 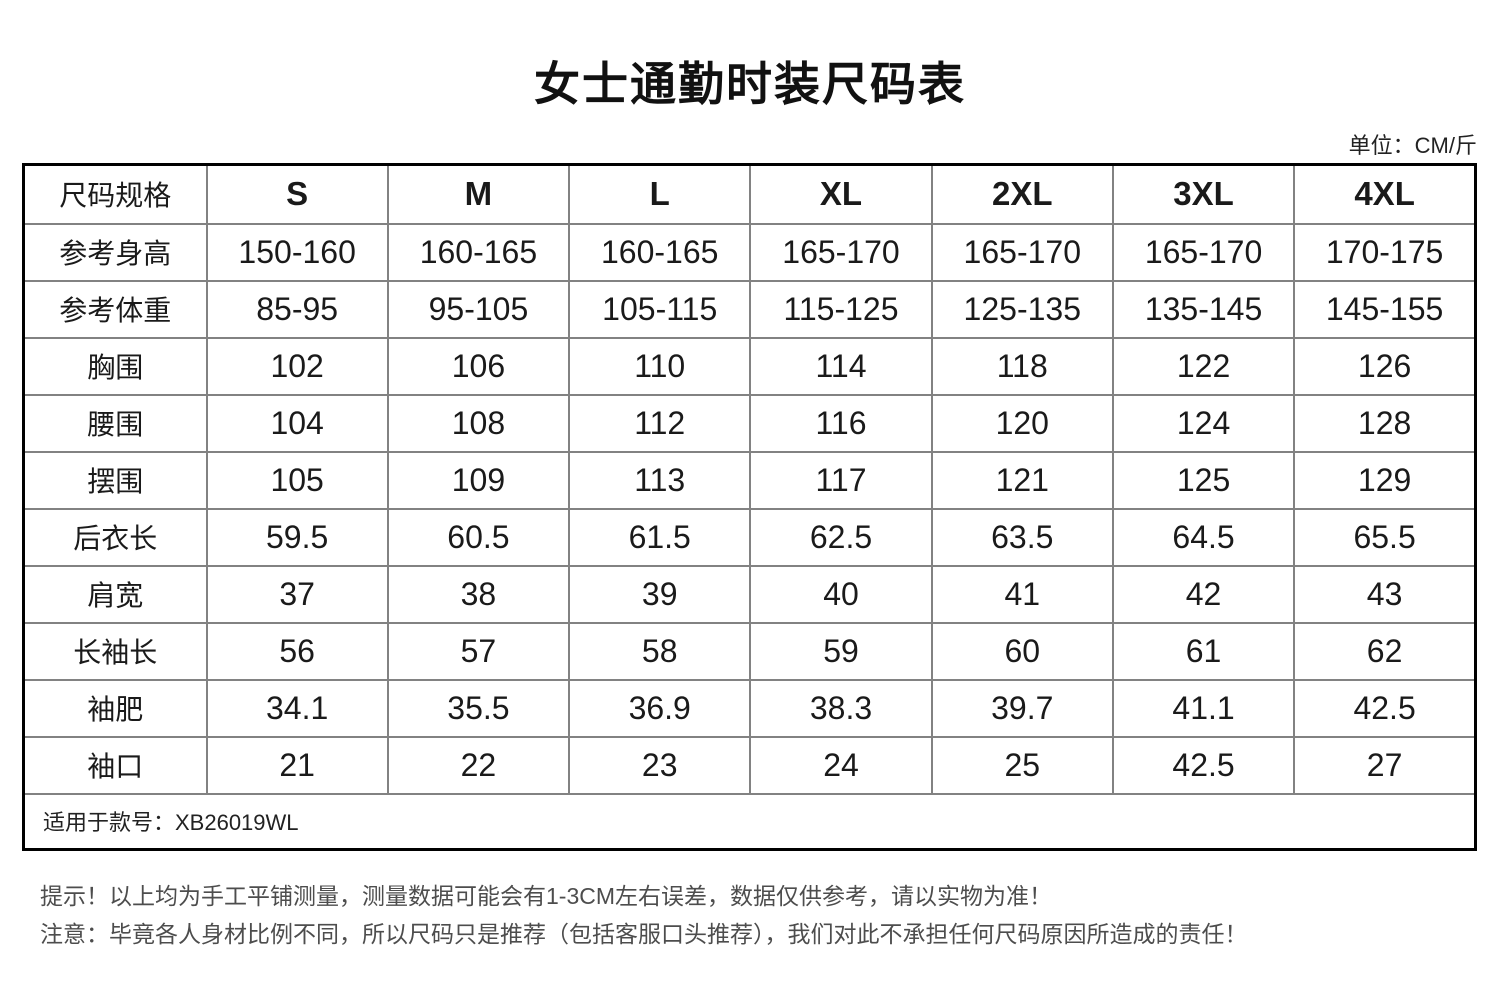 I want to click on size-table-header: 尺码规格 S M L XL 2XL 3XL 4XL, so click(x=749, y=194).